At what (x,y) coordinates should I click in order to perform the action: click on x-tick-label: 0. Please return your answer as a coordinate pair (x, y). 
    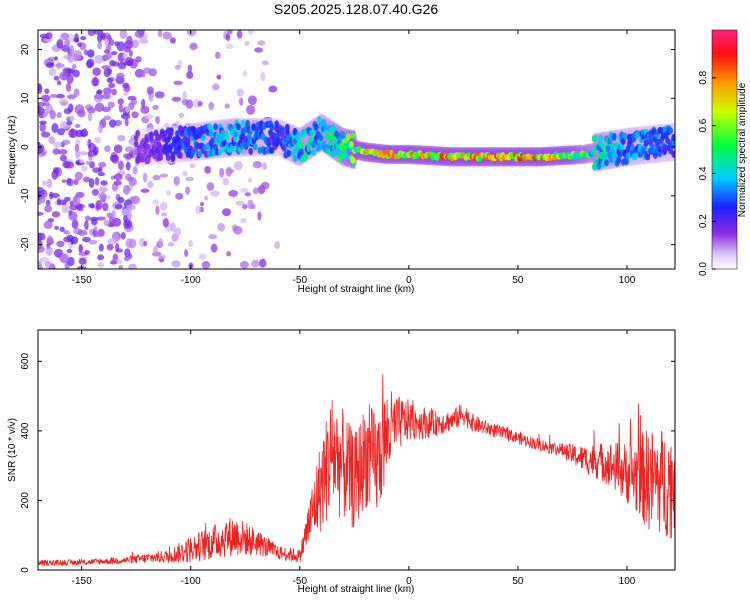
    Looking at the image, I should click on (409, 280).